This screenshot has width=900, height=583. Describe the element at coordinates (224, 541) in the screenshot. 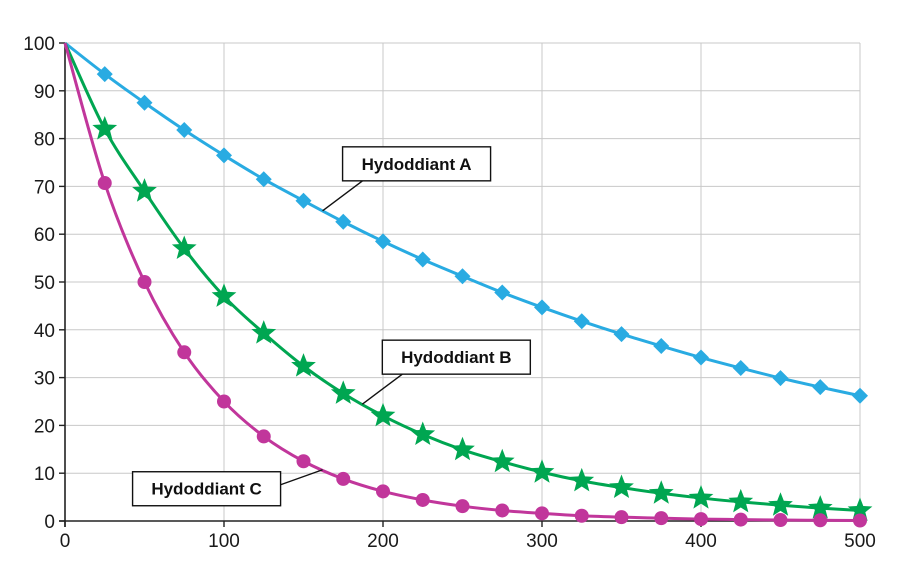

I see `x-tick-label-100: 100` at that location.